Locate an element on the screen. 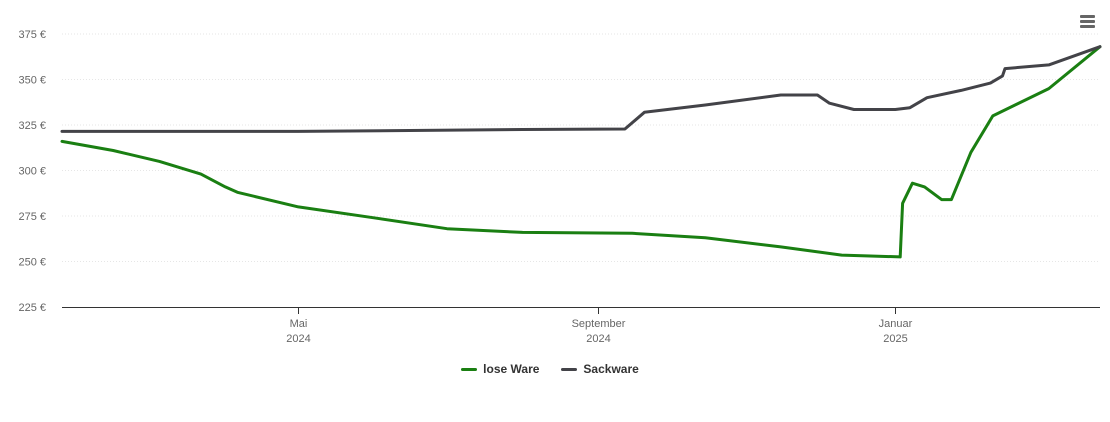  y-axis: 375 € 350 € 325 € 300 € 275 € 250 € 225 € is located at coordinates (32, 171).